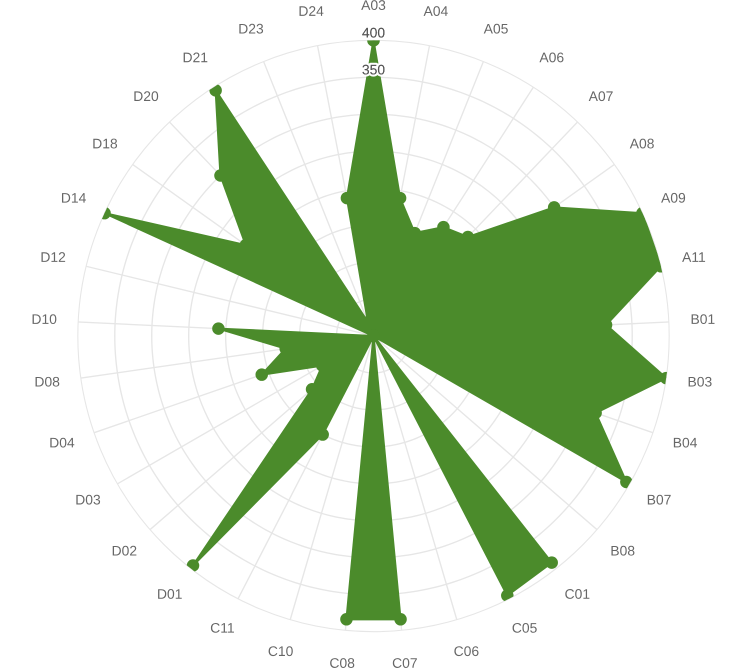 The width and height of the screenshot is (747, 672). Describe the element at coordinates (686, 443) in the screenshot. I see `spoke-label: B04` at that location.